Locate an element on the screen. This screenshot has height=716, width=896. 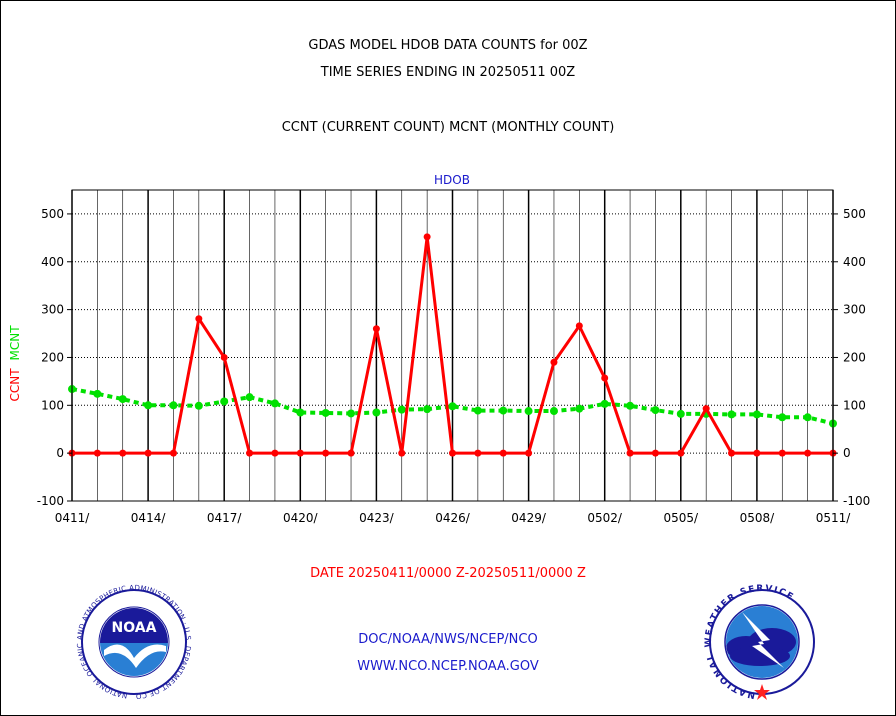
x-tick-label: 0423/ is located at coordinates (377, 518).